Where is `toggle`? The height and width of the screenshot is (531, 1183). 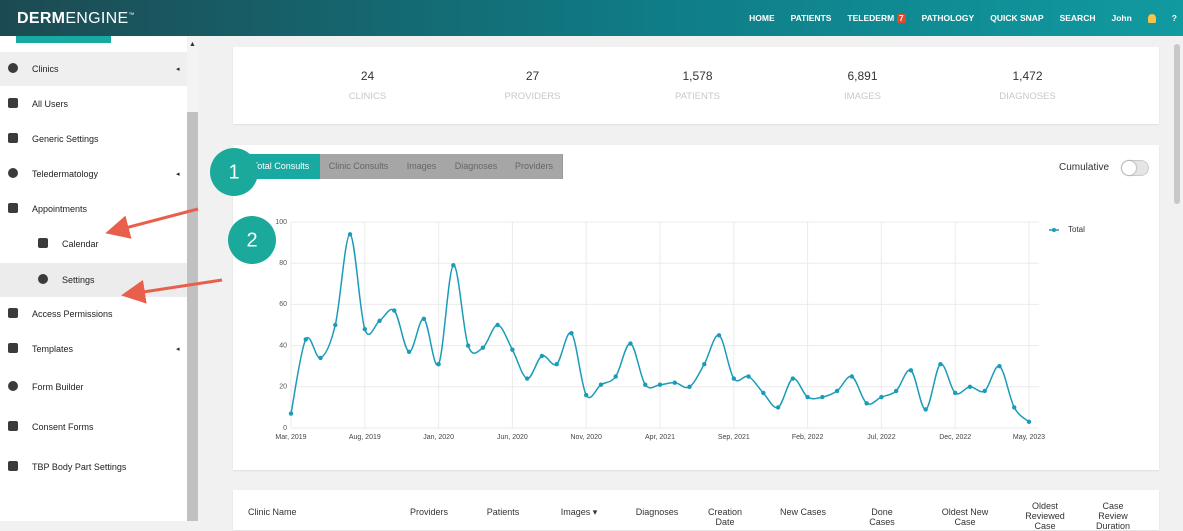
toggle is located at coordinates (1135, 168).